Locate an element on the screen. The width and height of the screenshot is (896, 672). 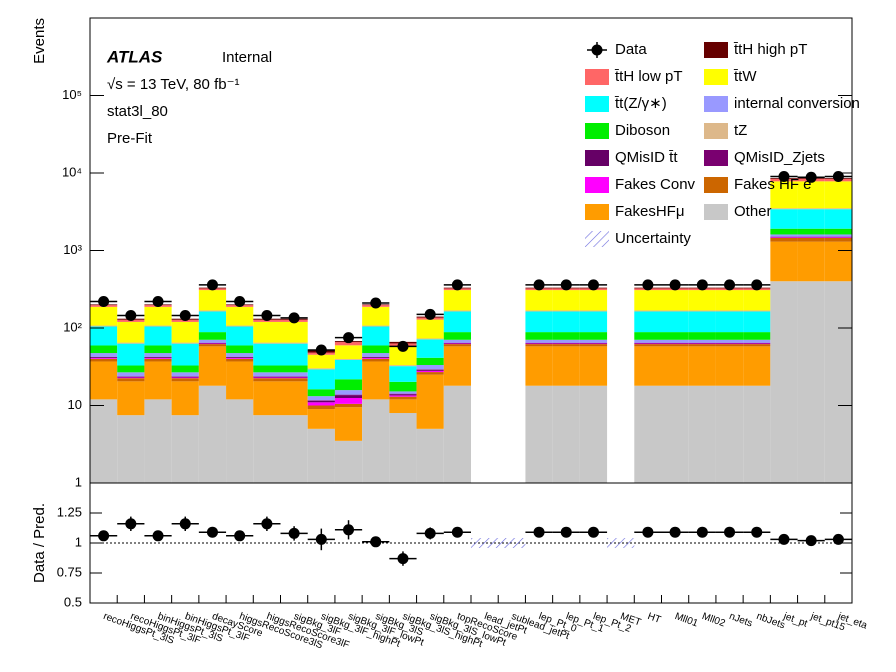
x-tick-label: Mll01 is located at coordinates (686, 620).